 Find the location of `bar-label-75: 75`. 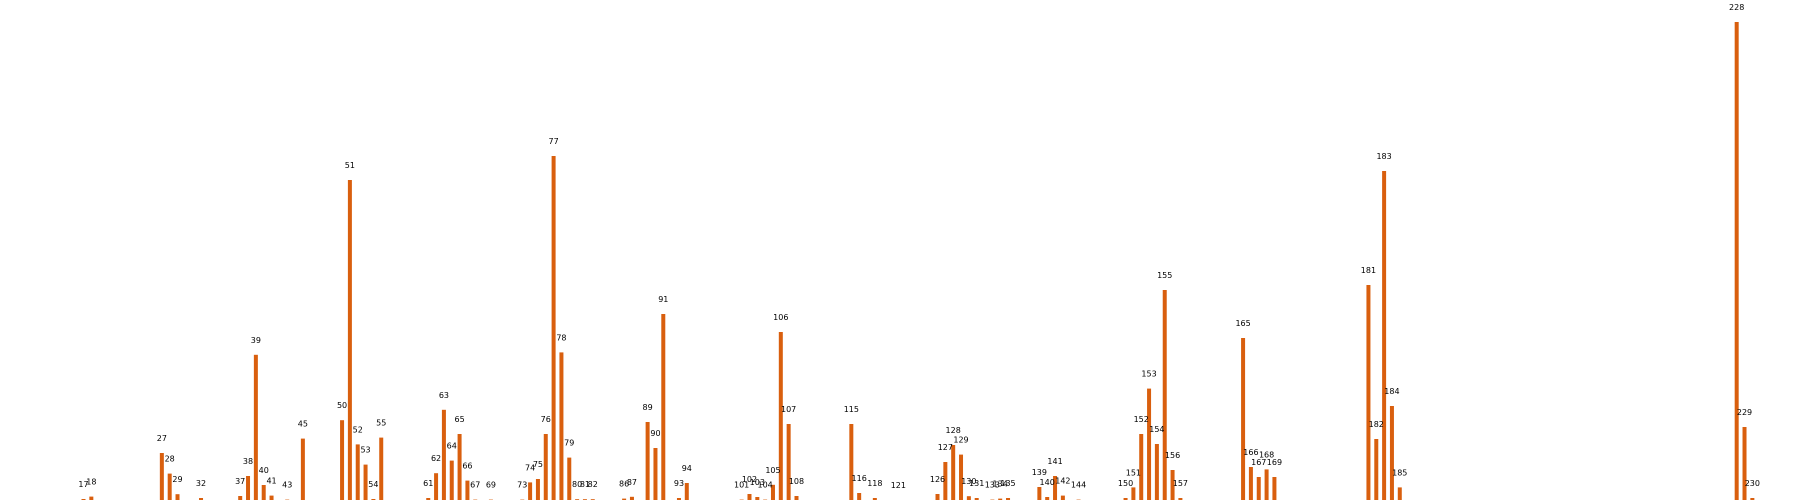

bar-label-75: 75 is located at coordinates (538, 464).